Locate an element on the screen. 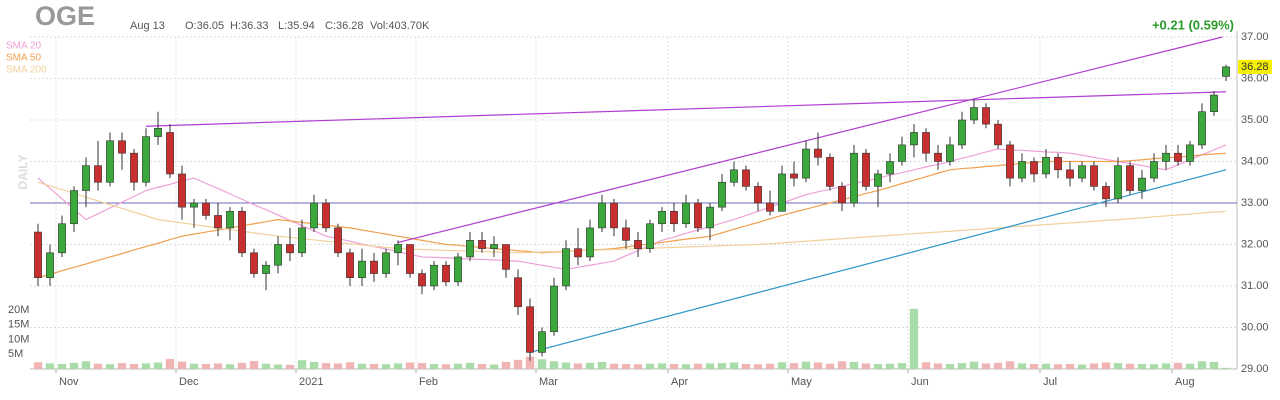 This screenshot has width=1280, height=400. legend-label: SMA 50 is located at coordinates (23, 58).